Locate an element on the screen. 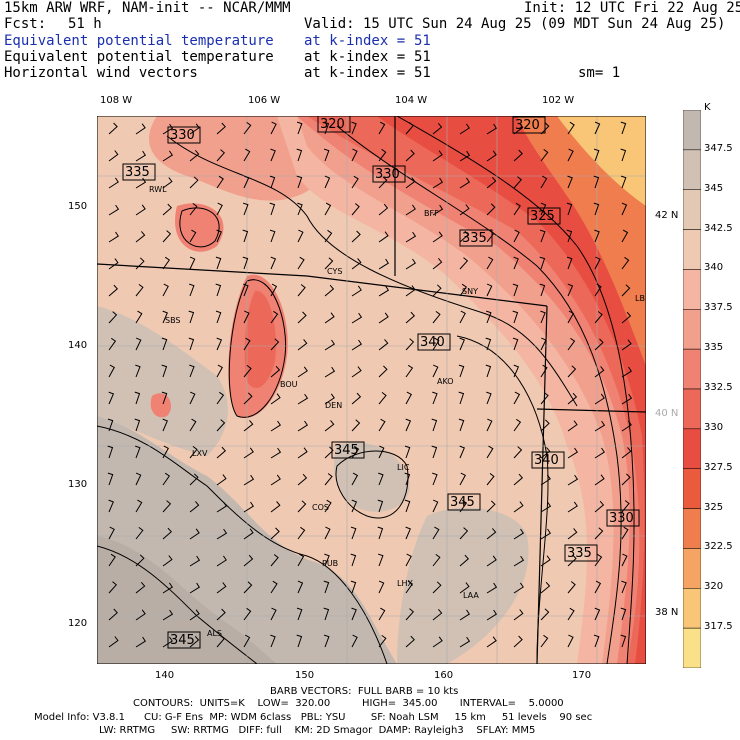 The height and width of the screenshot is (740, 740). lon-label-108w: 108 W is located at coordinates (116, 100).